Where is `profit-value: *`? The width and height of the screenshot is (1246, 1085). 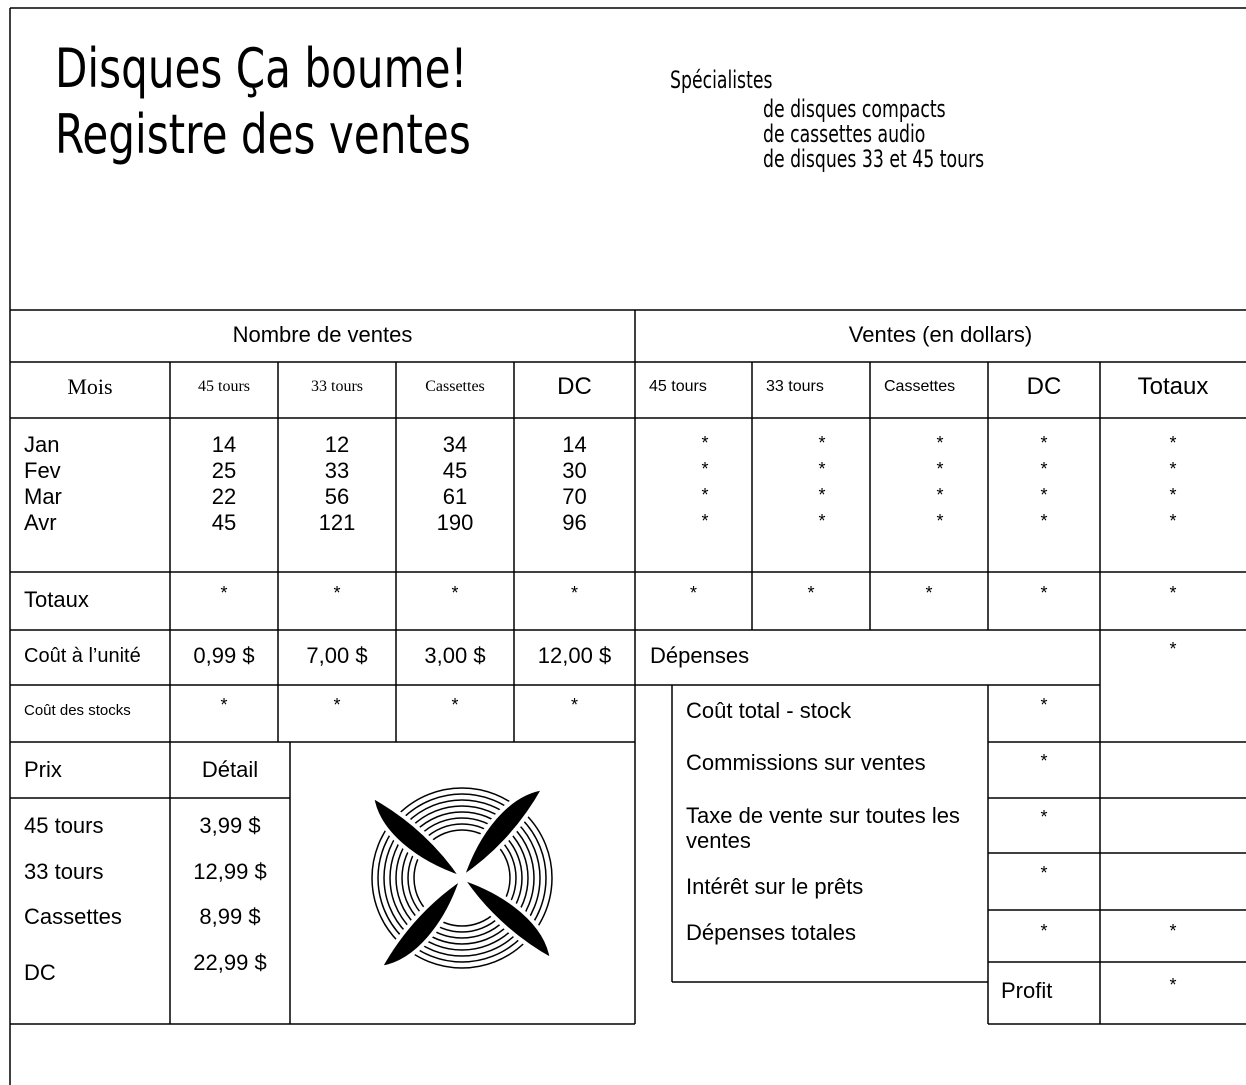
profit-value: * is located at coordinates (1173, 985).